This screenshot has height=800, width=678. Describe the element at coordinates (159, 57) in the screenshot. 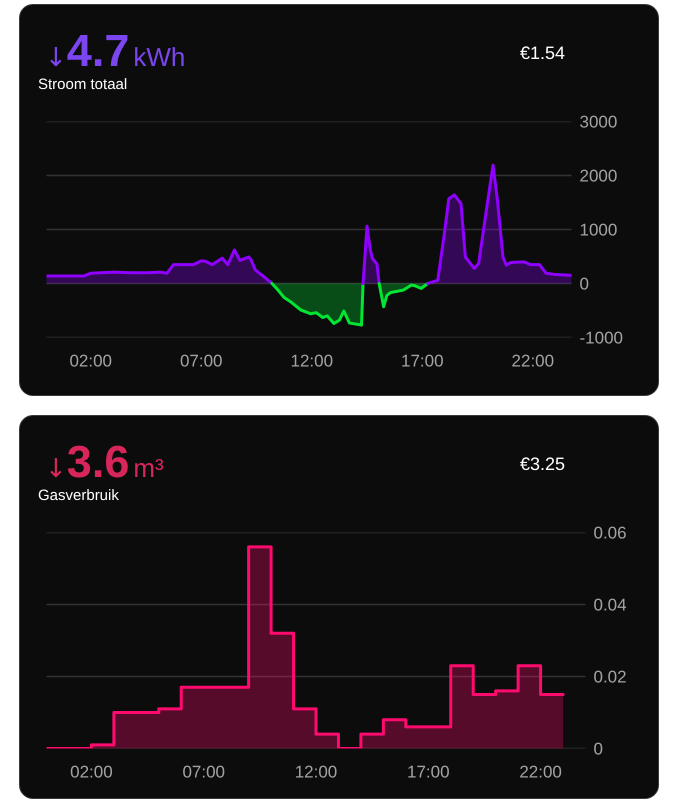

I see `text: kWh` at that location.